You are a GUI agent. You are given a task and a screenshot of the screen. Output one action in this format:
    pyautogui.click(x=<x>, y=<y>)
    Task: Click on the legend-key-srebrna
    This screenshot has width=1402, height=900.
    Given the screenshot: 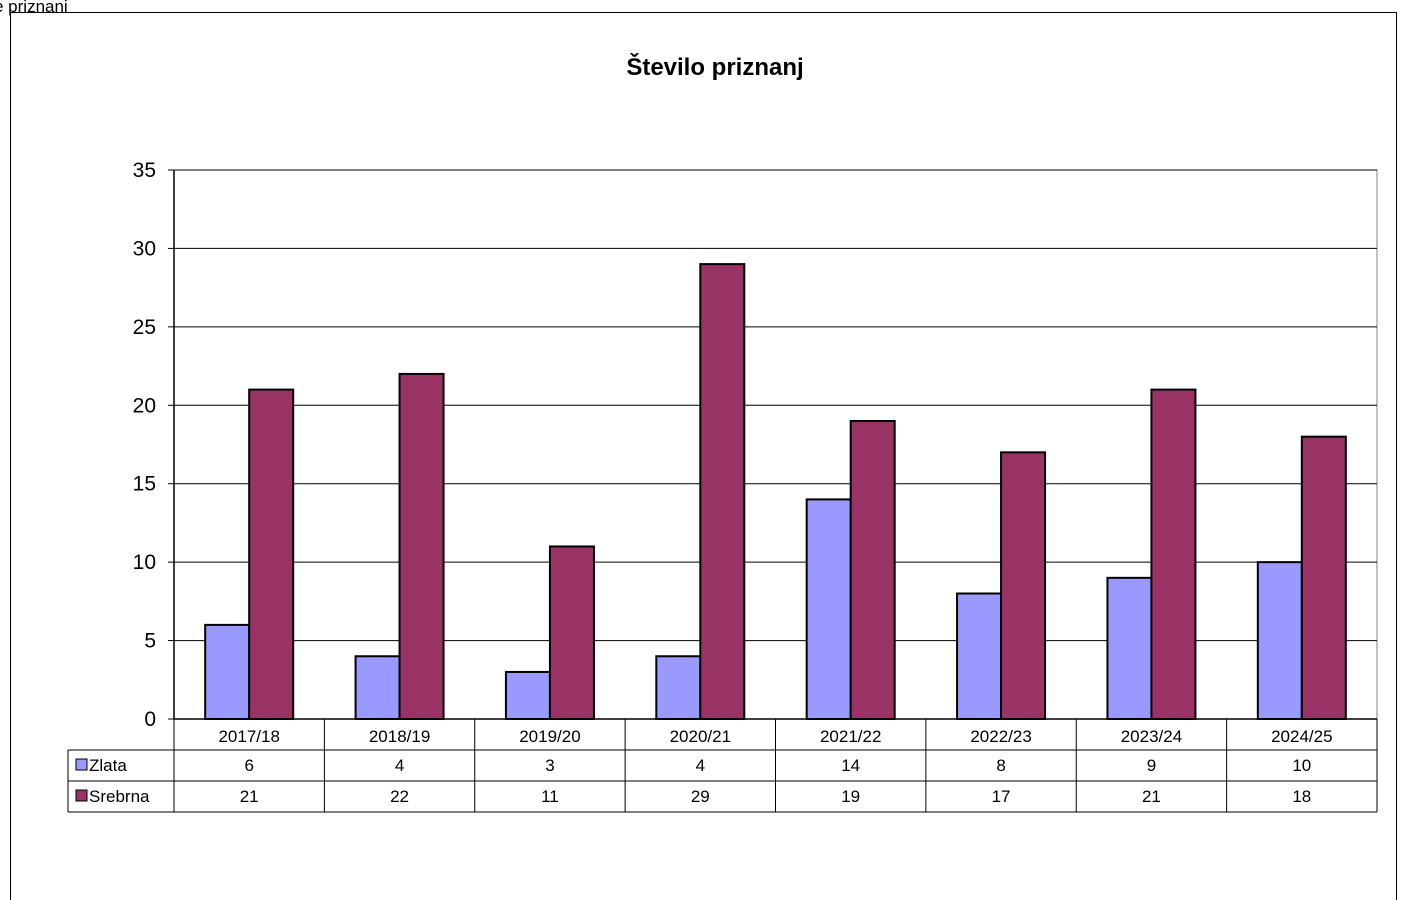 What is the action you would take?
    pyautogui.click(x=81, y=795)
    